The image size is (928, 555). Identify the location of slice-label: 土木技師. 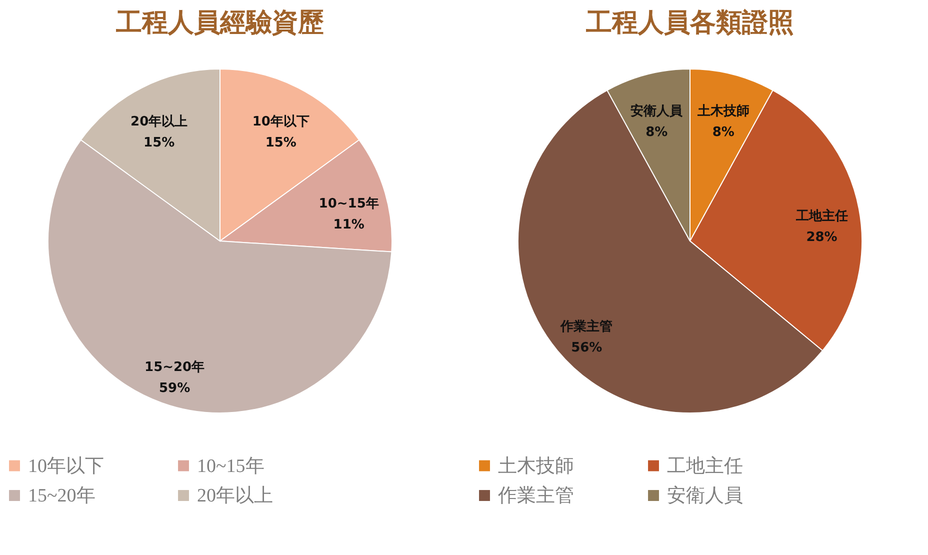
(723, 112).